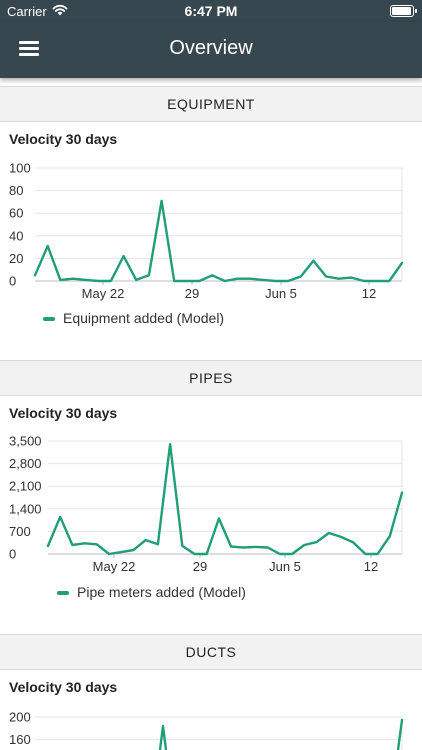  What do you see at coordinates (20, 168) in the screenshot?
I see `y-tick-label: 100` at bounding box center [20, 168].